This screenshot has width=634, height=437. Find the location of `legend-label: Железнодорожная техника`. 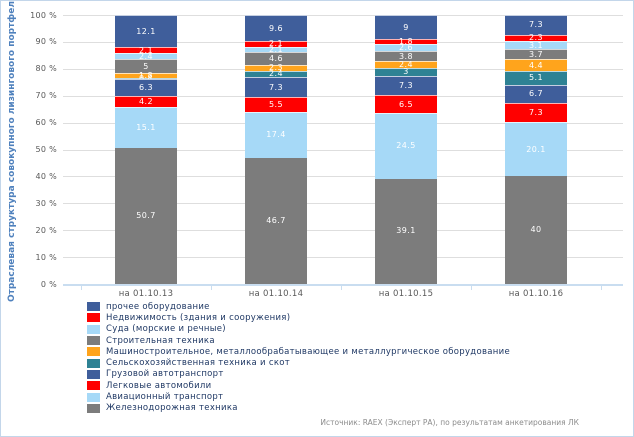

legend-label: Железнодорожная техника is located at coordinates (172, 408).